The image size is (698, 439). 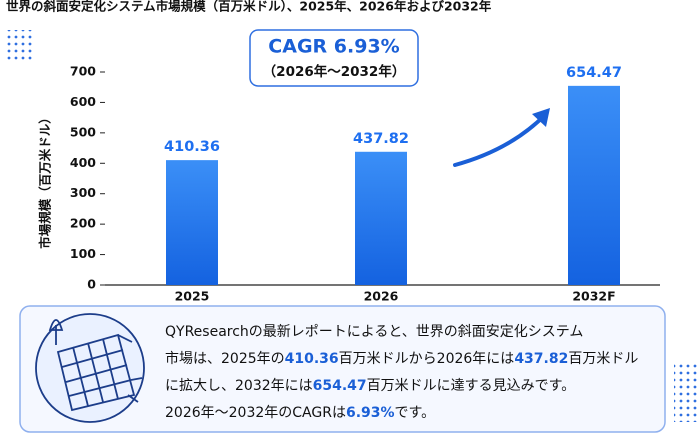 I want to click on highlight-text: 6.93%, so click(x=370, y=413).